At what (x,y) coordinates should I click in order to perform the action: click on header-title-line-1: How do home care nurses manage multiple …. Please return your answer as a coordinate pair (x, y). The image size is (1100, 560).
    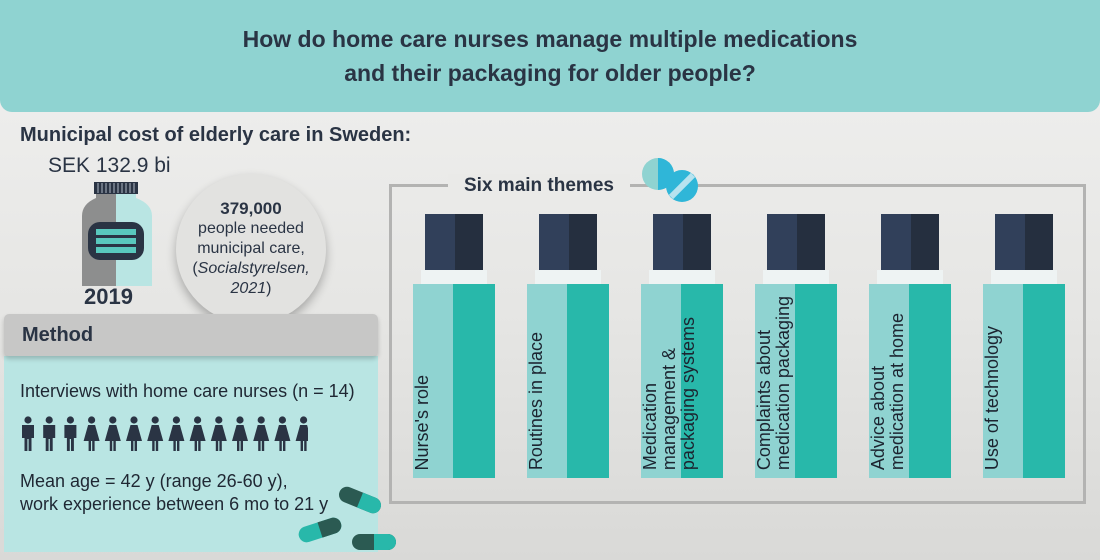
    Looking at the image, I should click on (550, 39).